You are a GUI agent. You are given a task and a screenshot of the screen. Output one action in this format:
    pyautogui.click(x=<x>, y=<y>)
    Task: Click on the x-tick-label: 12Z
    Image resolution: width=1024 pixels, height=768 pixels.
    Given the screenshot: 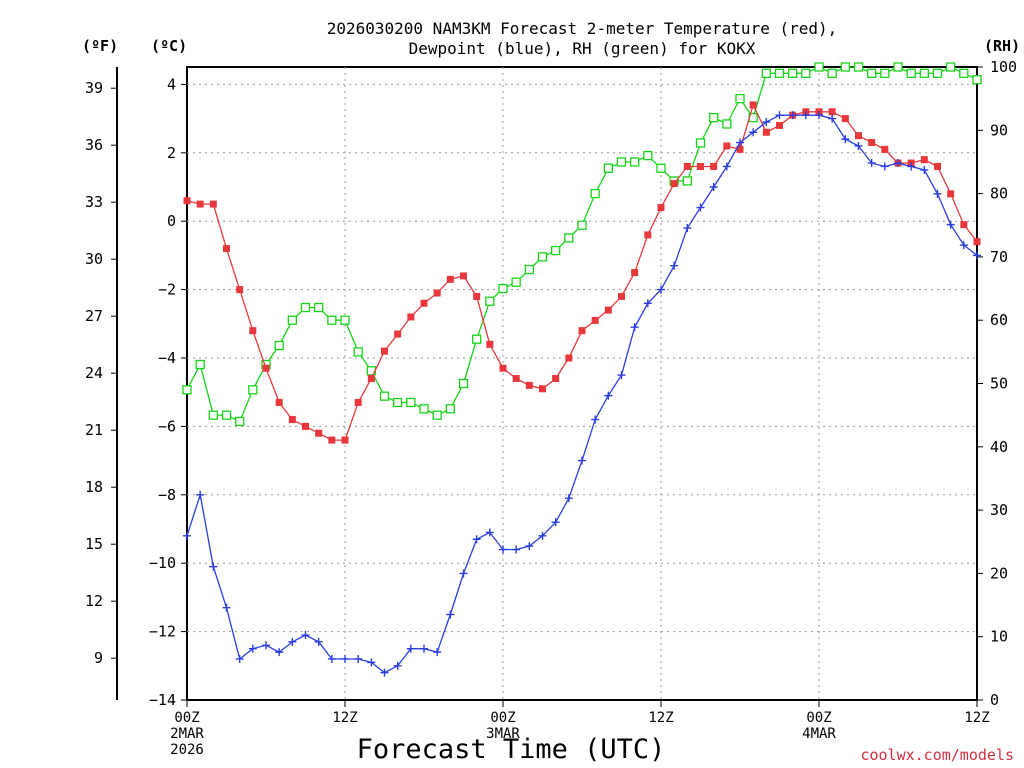 What is the action you would take?
    pyautogui.click(x=344, y=718)
    